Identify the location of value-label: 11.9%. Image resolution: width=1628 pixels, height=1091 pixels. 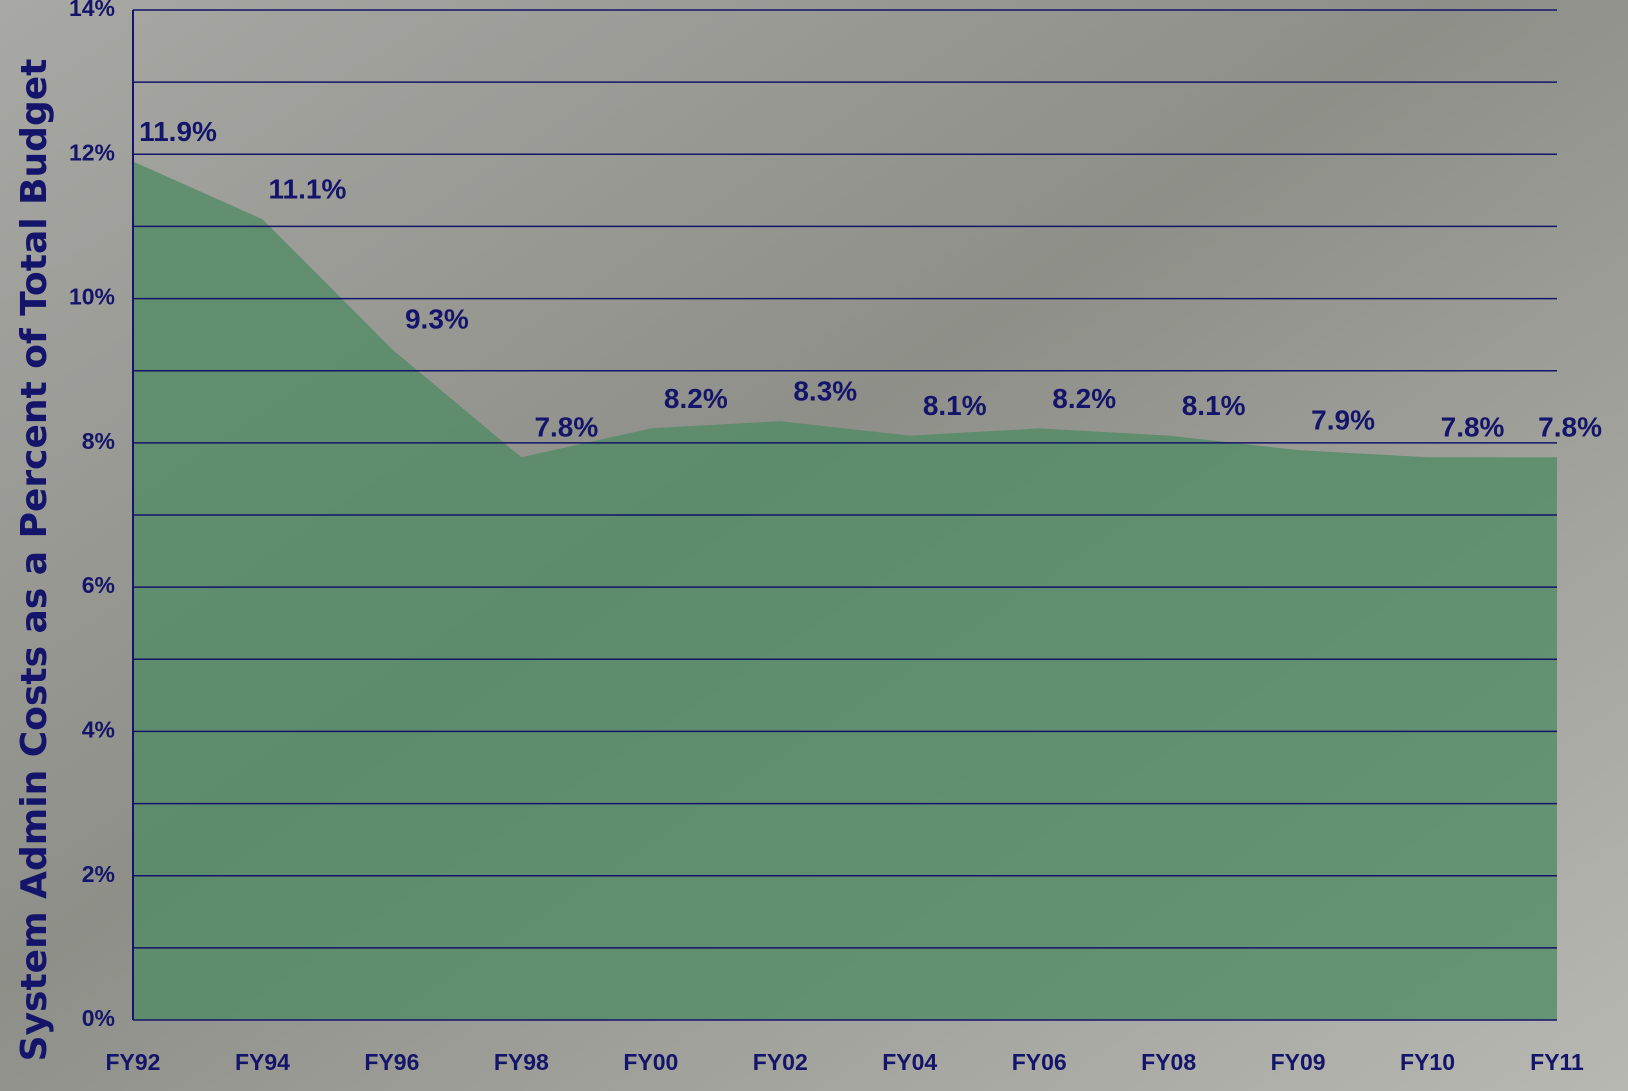
(178, 131).